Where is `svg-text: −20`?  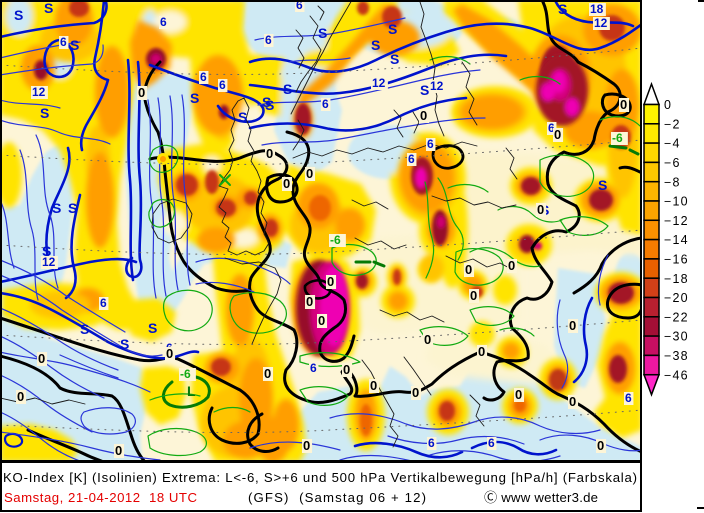
svg-text: −20 is located at coordinates (676, 298).